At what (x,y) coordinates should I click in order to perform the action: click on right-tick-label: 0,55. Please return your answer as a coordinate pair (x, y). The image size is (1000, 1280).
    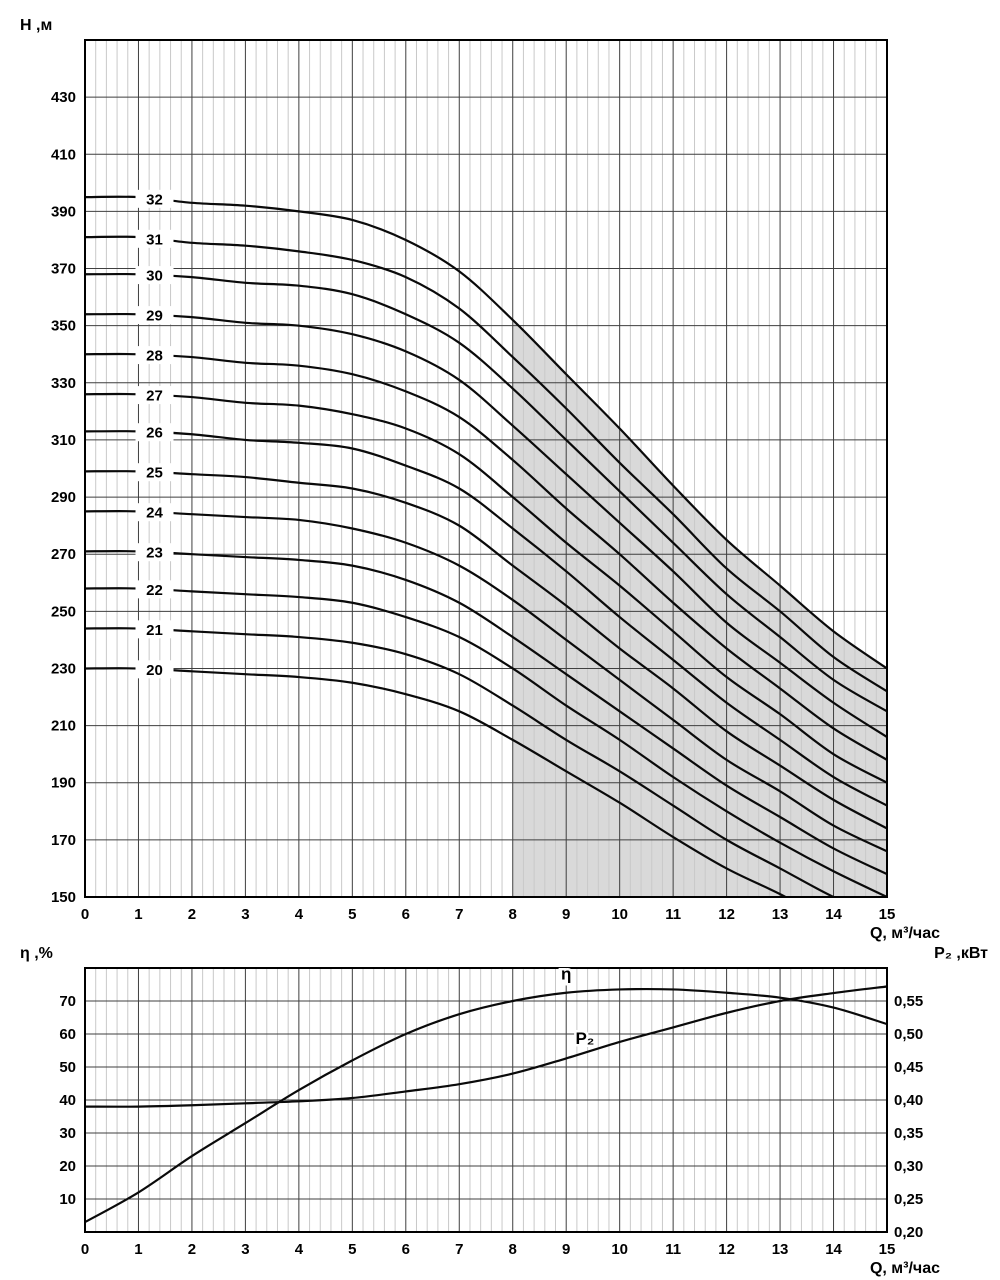
    Looking at the image, I should click on (908, 1001).